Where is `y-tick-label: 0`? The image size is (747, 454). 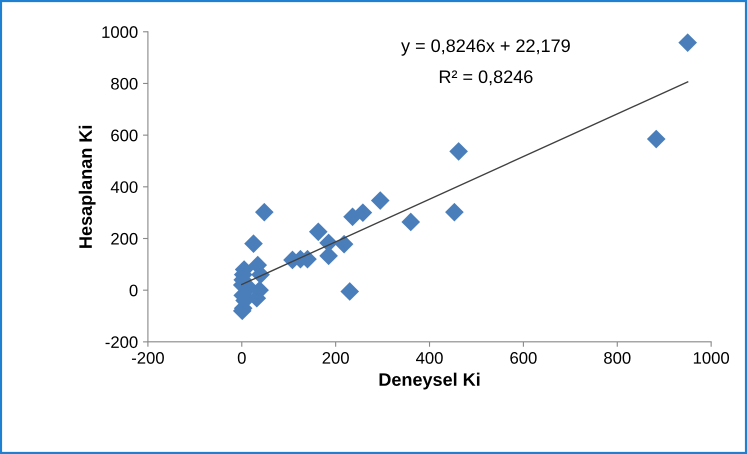
y-tick-label: 0 is located at coordinates (134, 290).